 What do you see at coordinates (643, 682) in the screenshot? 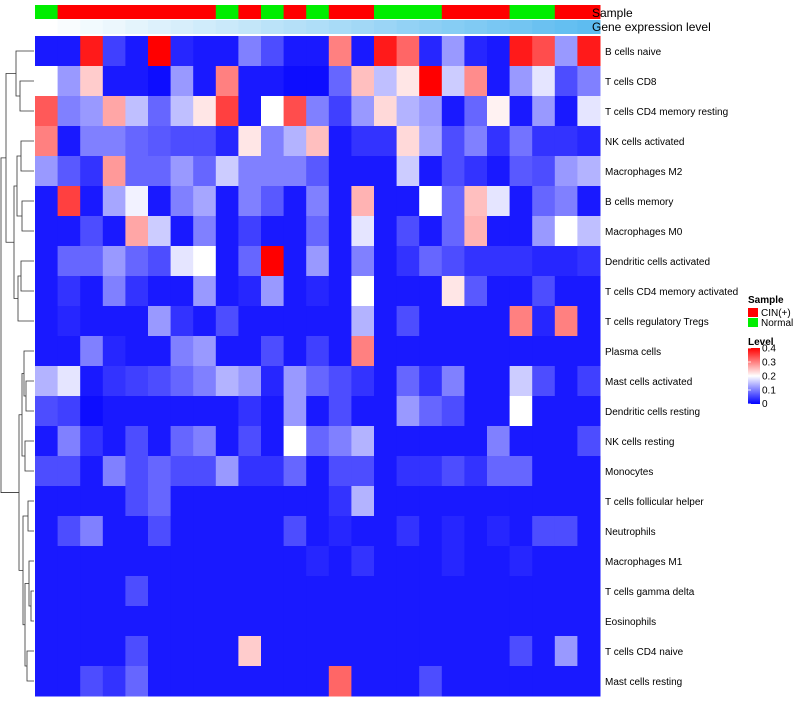
I see `row-label: Mast cells resting` at bounding box center [643, 682].